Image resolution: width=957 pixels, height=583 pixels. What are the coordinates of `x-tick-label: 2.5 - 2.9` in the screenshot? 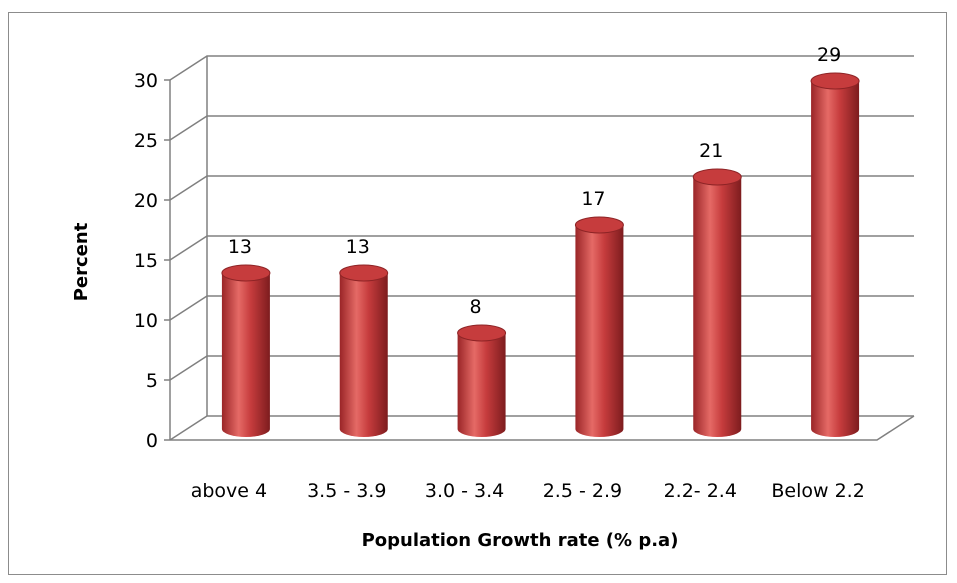 It's located at (582, 491).